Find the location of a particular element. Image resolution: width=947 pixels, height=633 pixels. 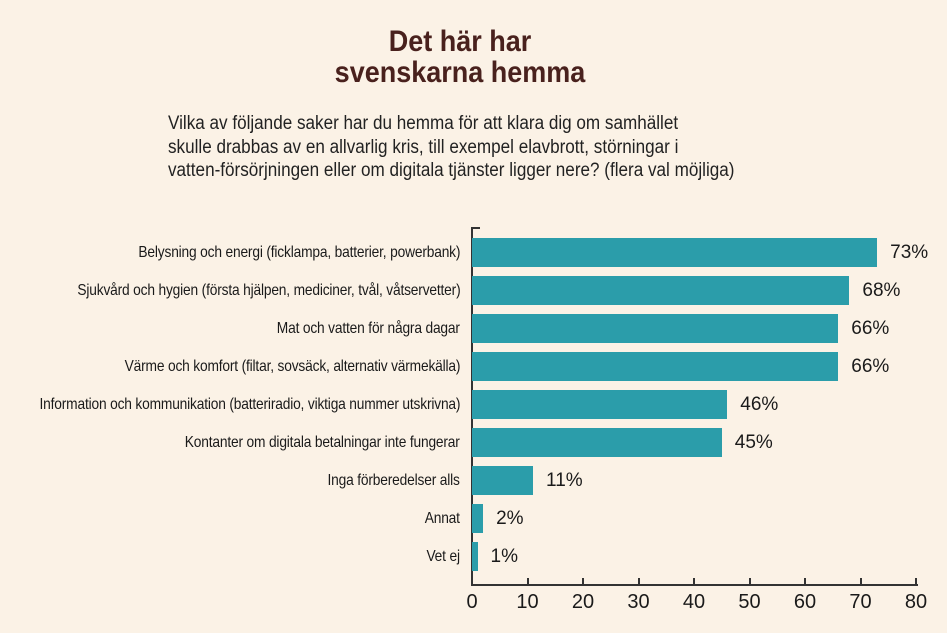

x-axis-tick-label: 20 is located at coordinates (583, 602).